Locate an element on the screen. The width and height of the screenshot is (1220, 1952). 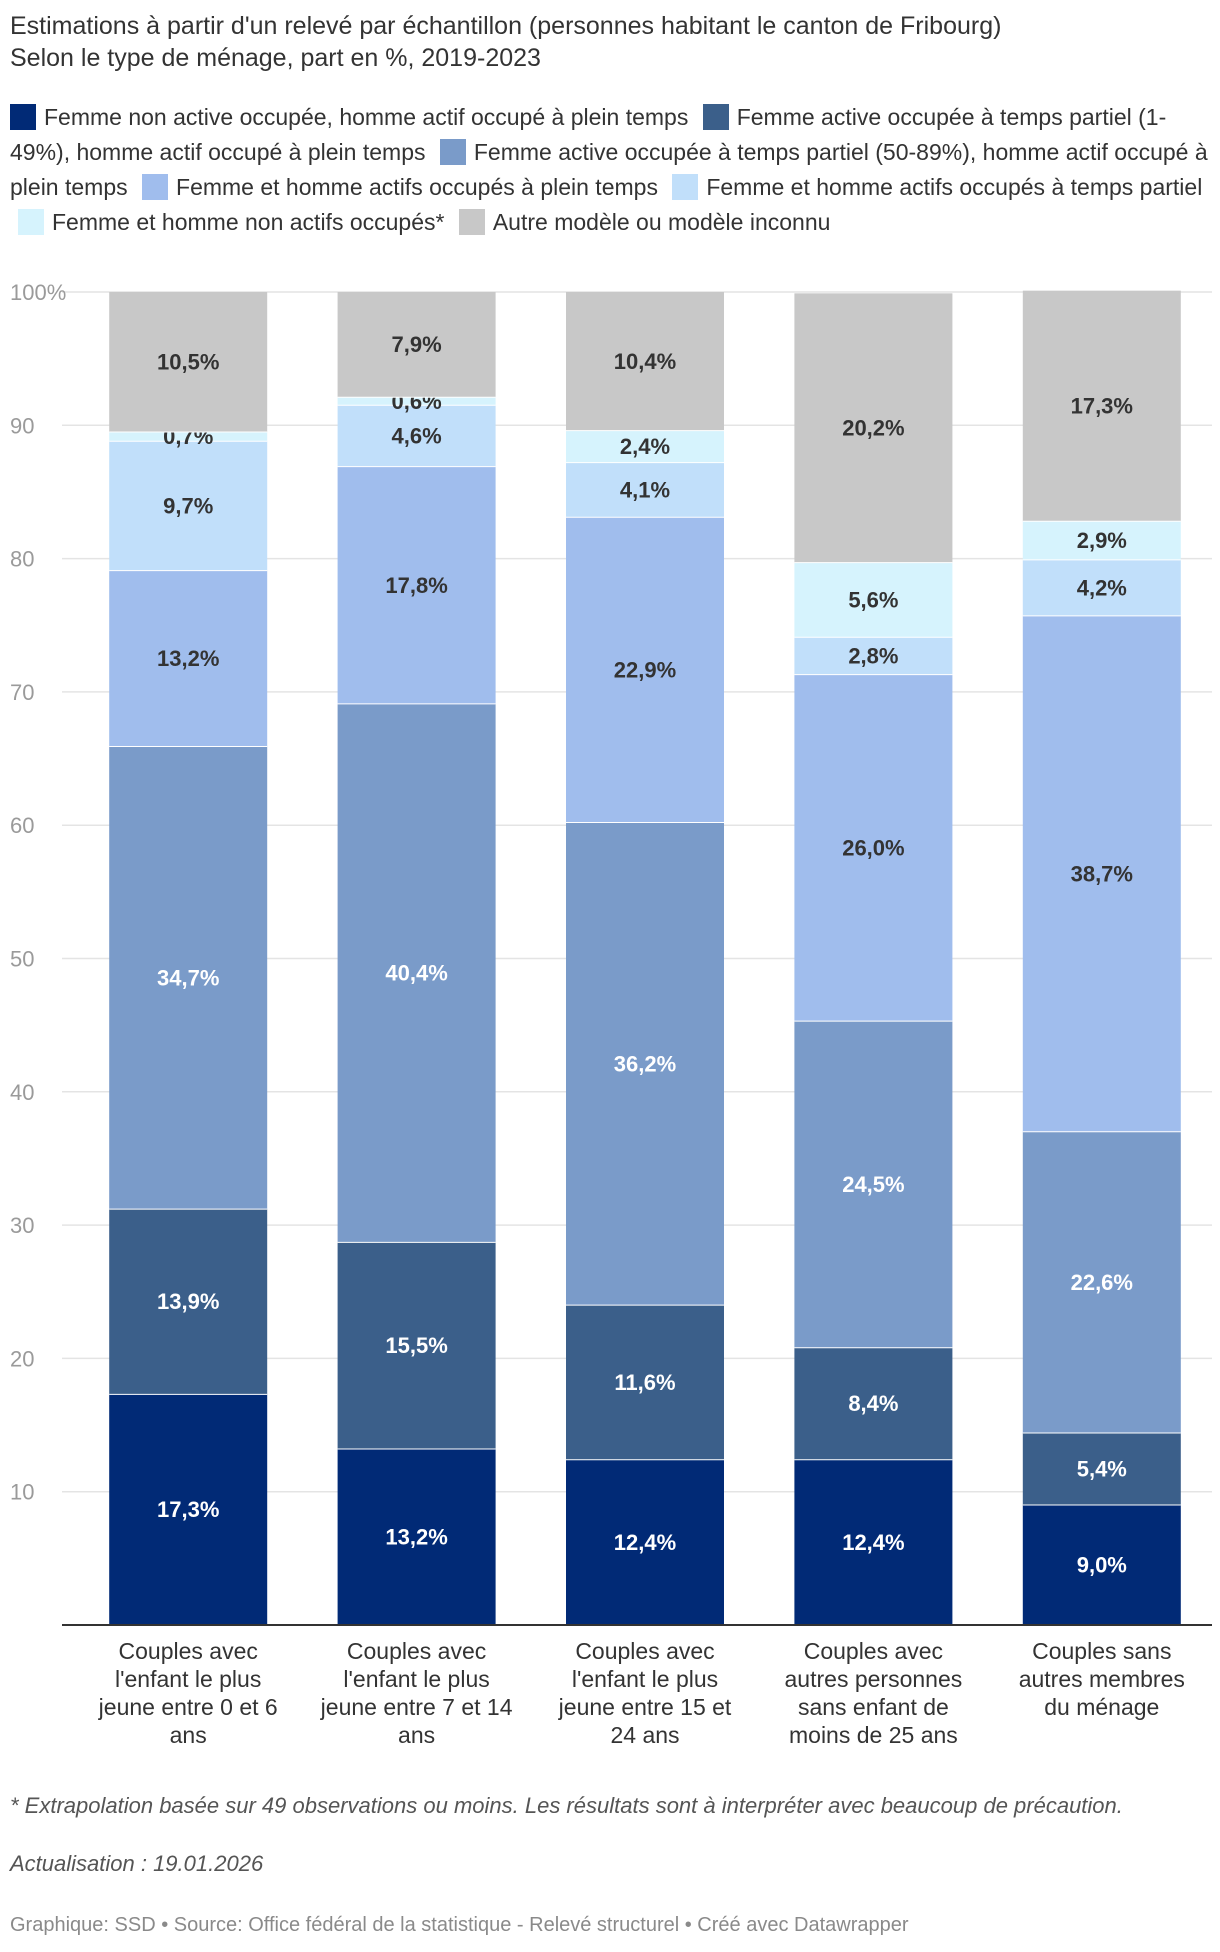
data-label: 11,6% is located at coordinates (644, 1382).